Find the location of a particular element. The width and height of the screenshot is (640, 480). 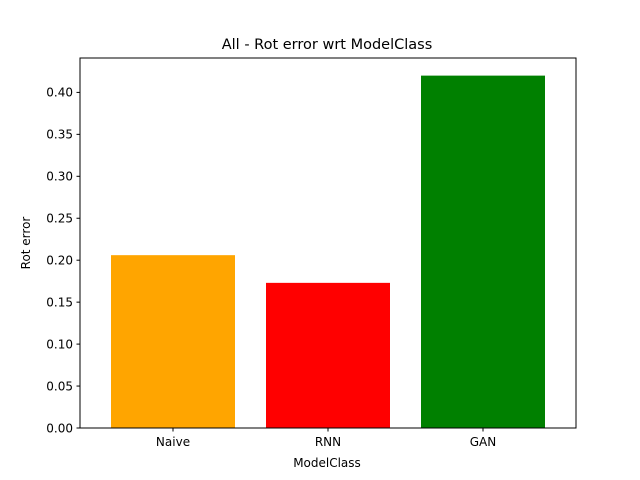

x-axis-label: ModelClass is located at coordinates (327, 463).